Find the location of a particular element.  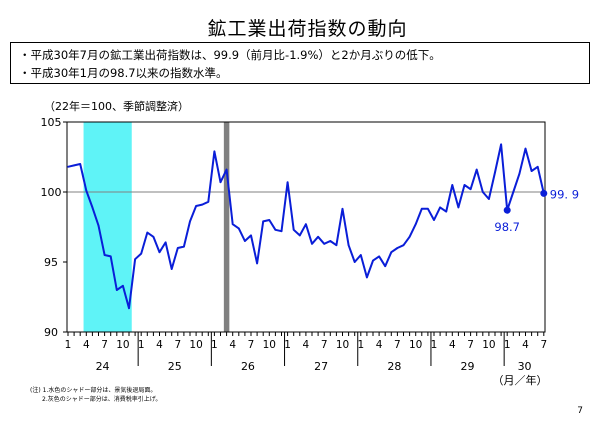

year-label: 24 is located at coordinates (103, 366).